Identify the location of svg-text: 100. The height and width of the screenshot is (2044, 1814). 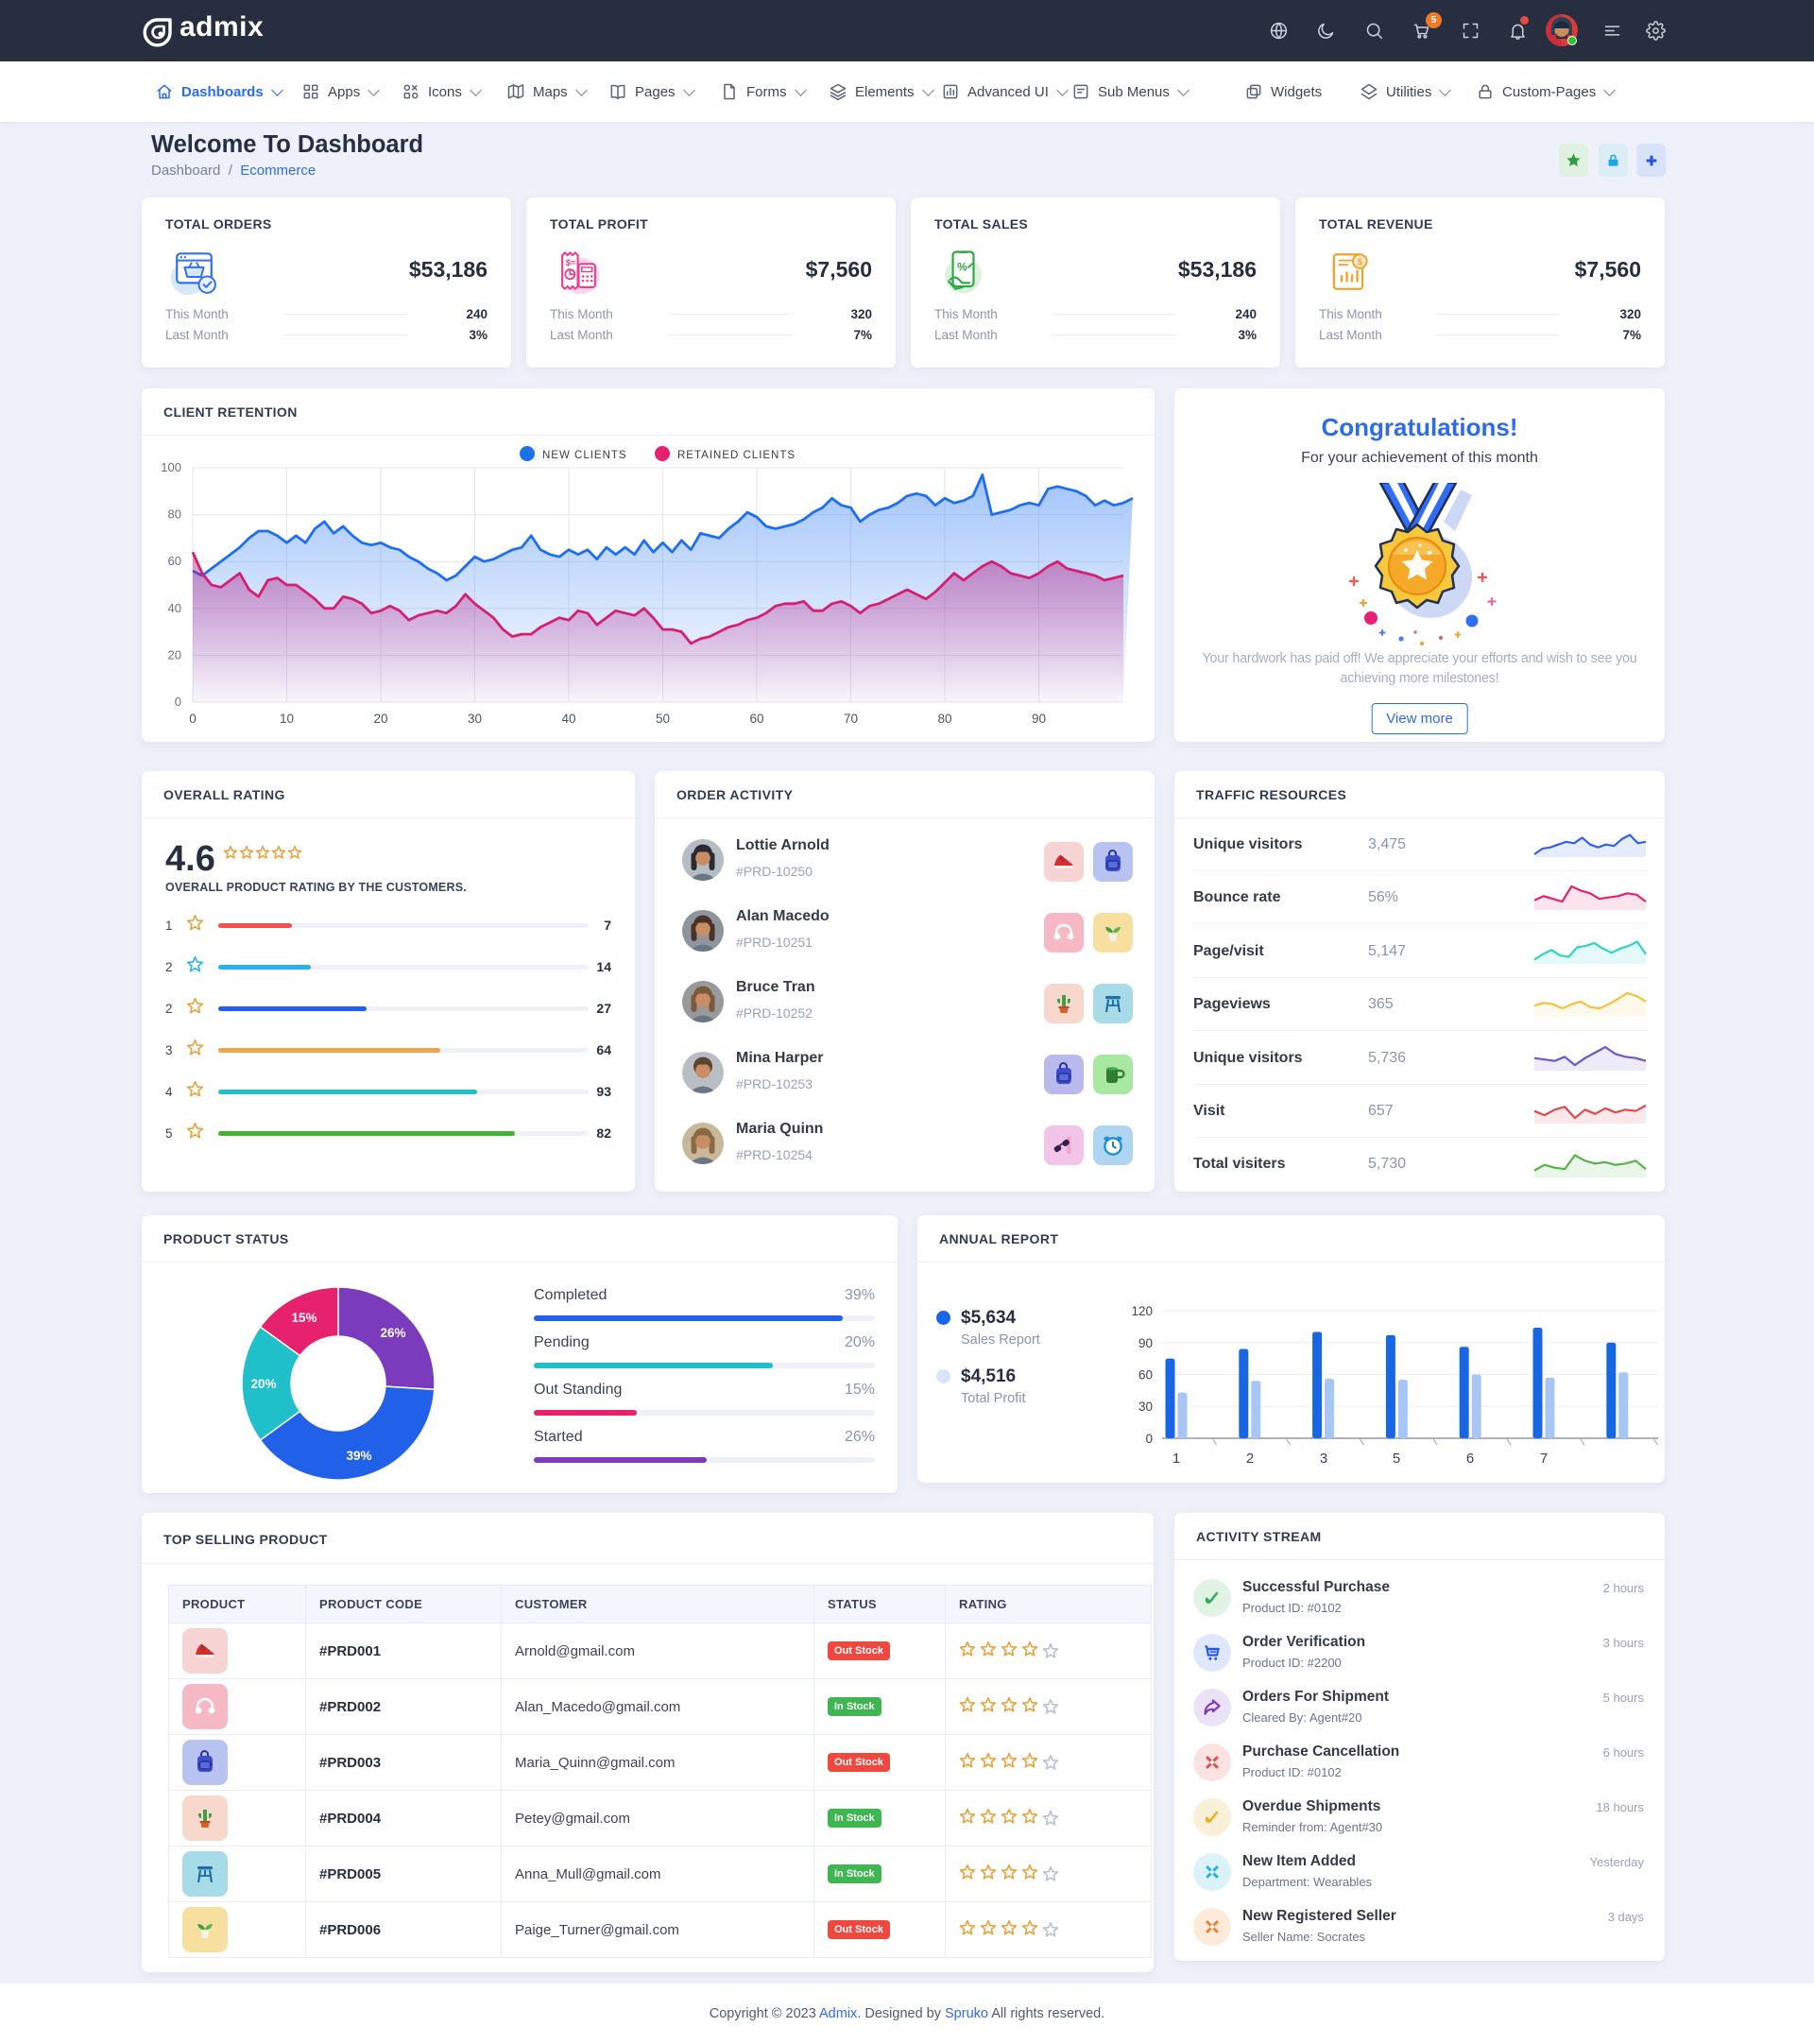
(171, 467).